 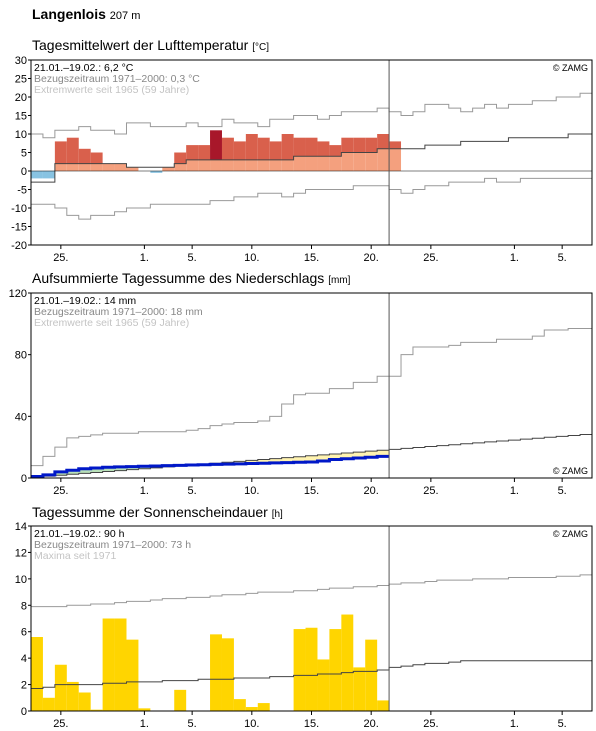 What do you see at coordinates (192, 491) in the screenshot?
I see `precip-xtick-label: 5.` at bounding box center [192, 491].